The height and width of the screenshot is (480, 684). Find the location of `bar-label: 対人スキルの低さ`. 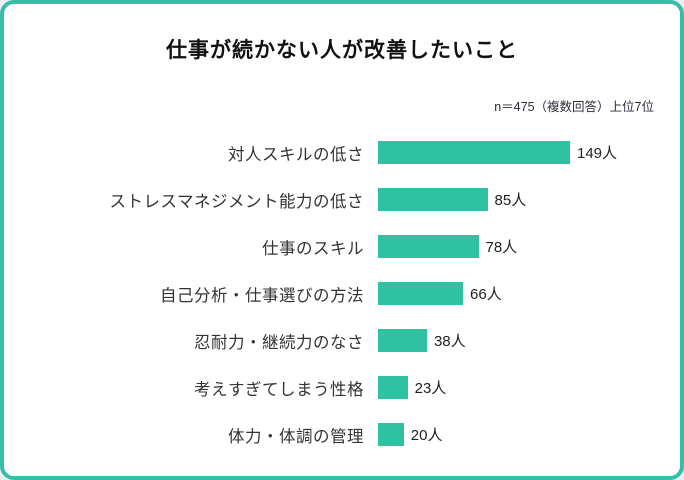

bar-label: 対人スキルの低さ is located at coordinates (296, 154).